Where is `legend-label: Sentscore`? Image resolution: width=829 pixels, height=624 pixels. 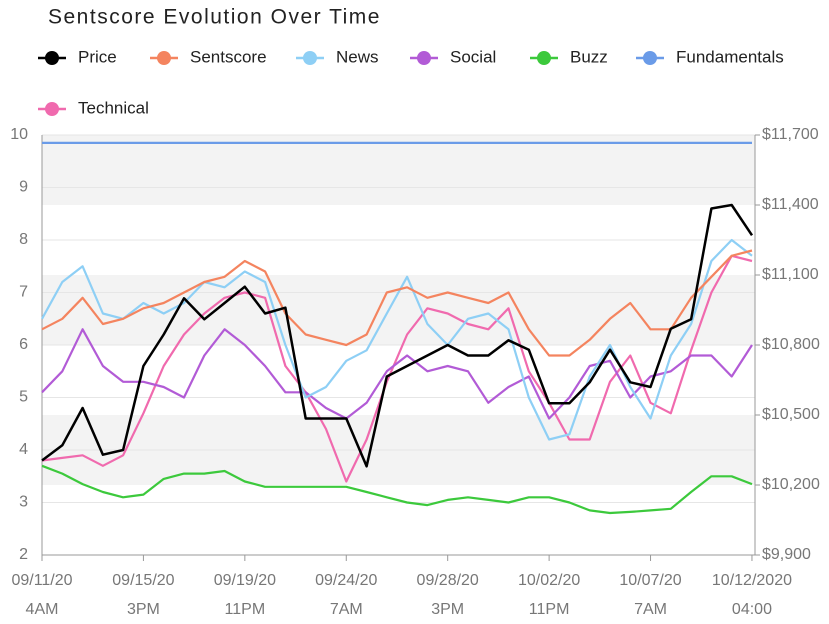 legend-label: Sentscore is located at coordinates (228, 56).